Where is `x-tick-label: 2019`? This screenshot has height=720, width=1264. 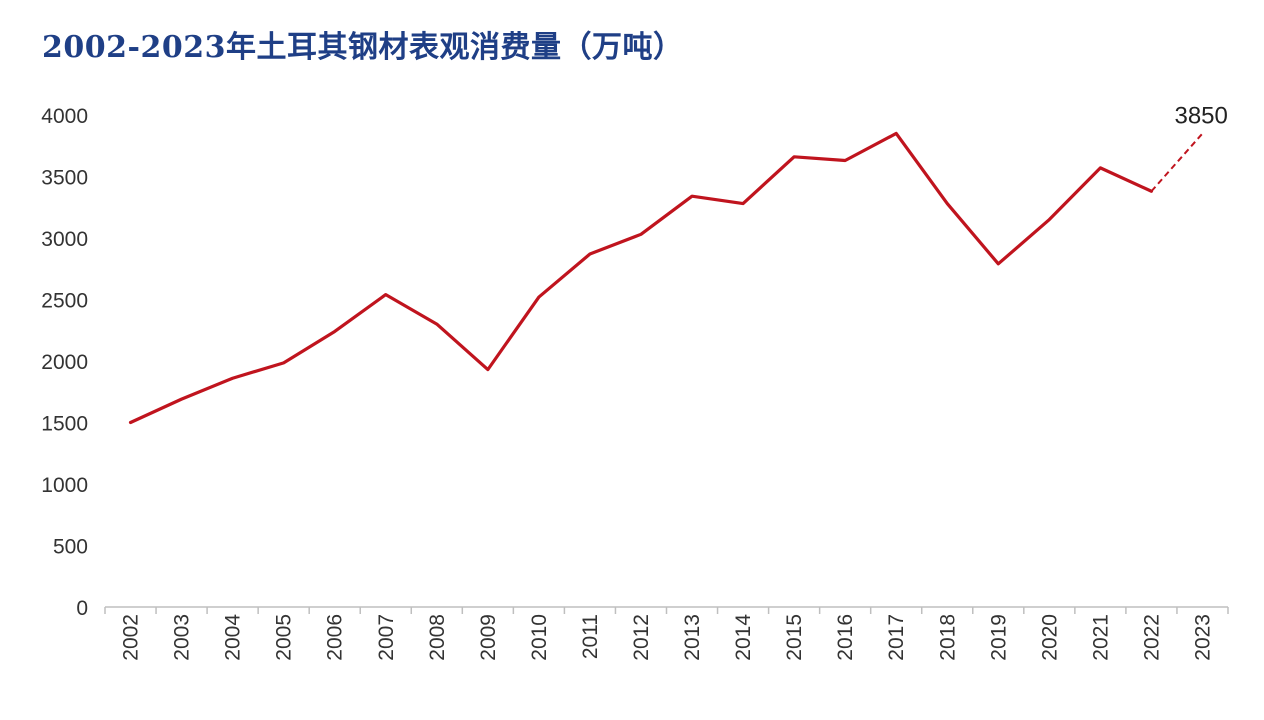
x-tick-label: 2019 is located at coordinates (998, 637).